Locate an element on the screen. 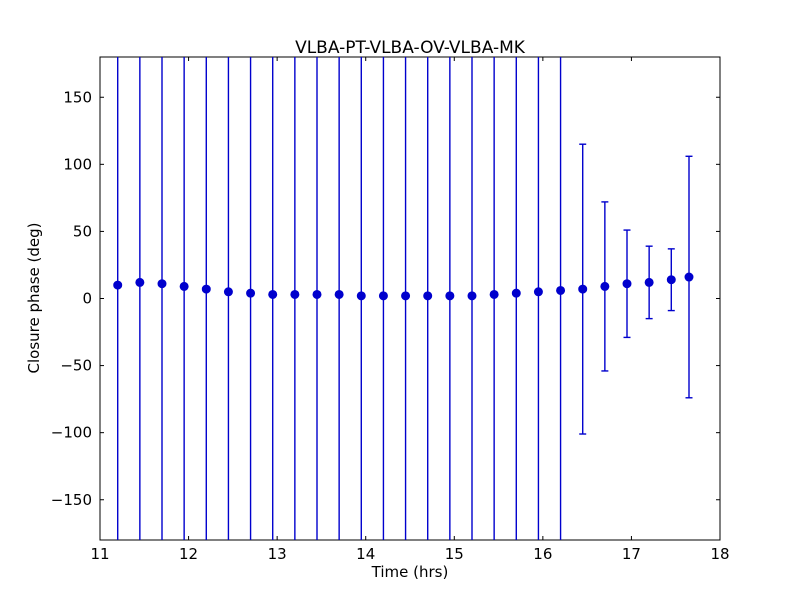 The height and width of the screenshot is (600, 800). svg-text: 11 is located at coordinates (99, 554).